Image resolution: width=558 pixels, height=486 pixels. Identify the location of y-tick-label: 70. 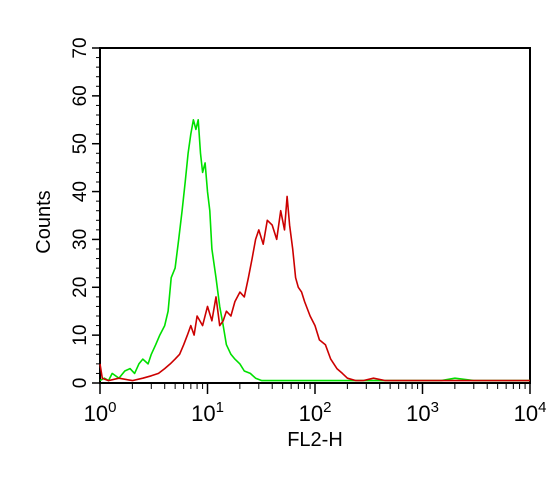
(80, 47).